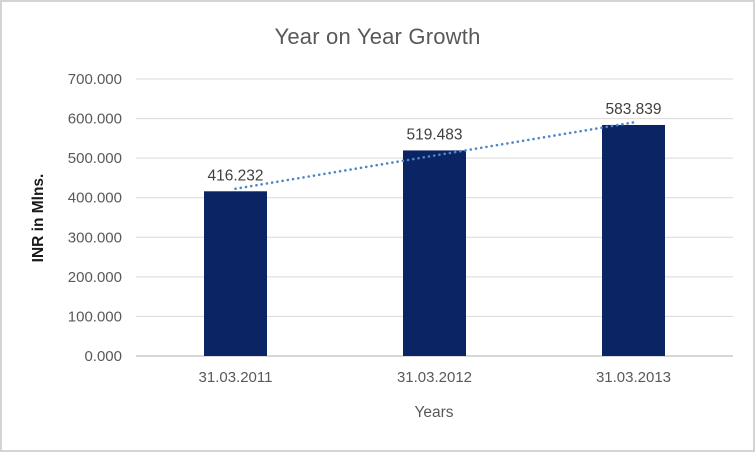  Describe the element at coordinates (377, 36) in the screenshot. I see `chart-title: Year on Year Growth` at that location.